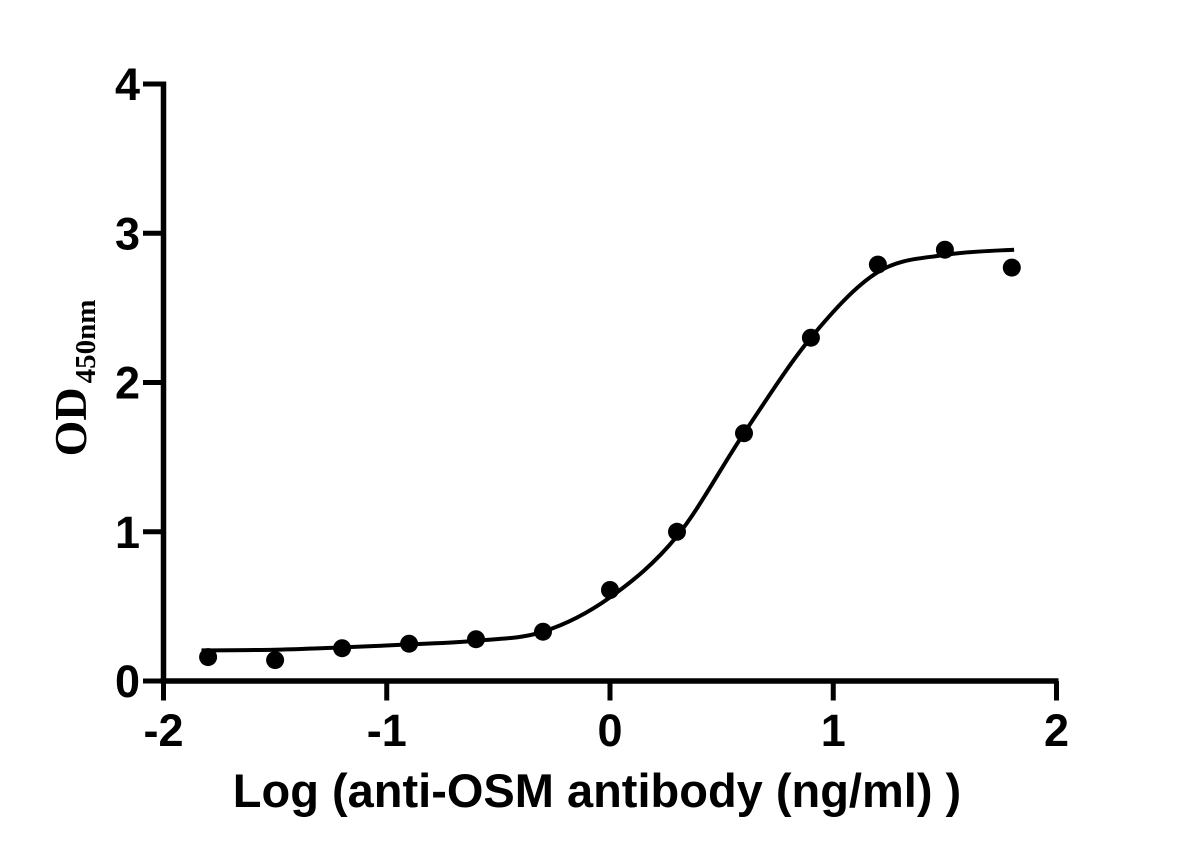 The width and height of the screenshot is (1194, 863). I want to click on x-tick-label: -2, so click(163, 730).